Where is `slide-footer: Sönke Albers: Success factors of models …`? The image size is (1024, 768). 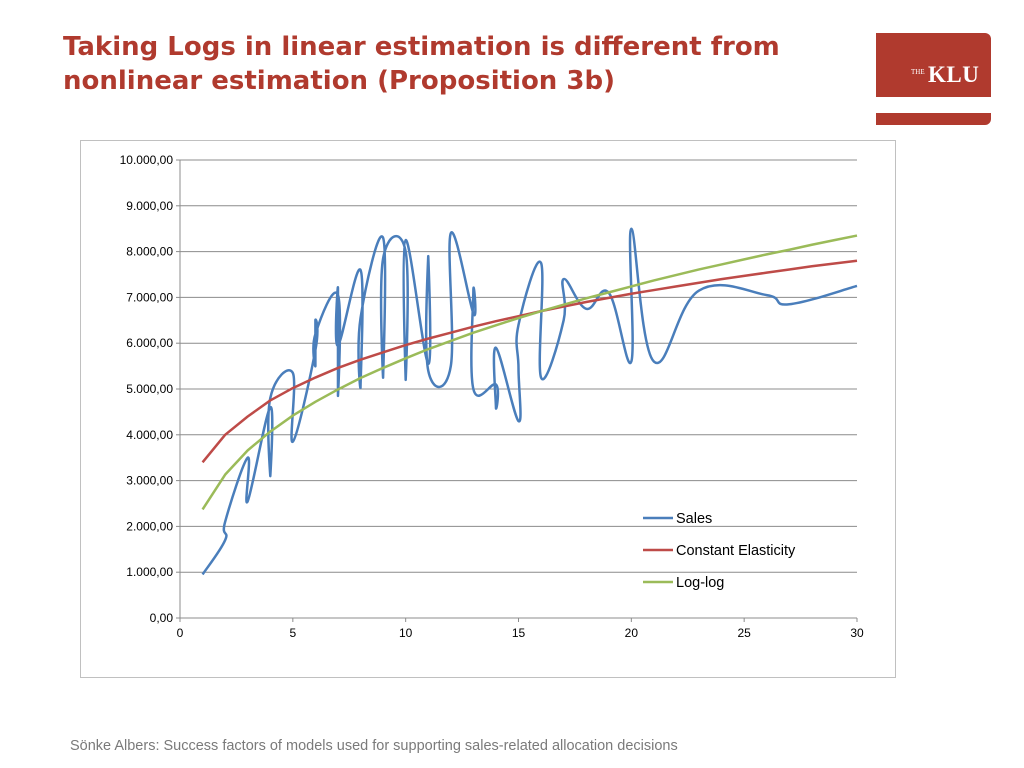
slide-footer: Sönke Albers: Success factors of models … is located at coordinates (374, 746).